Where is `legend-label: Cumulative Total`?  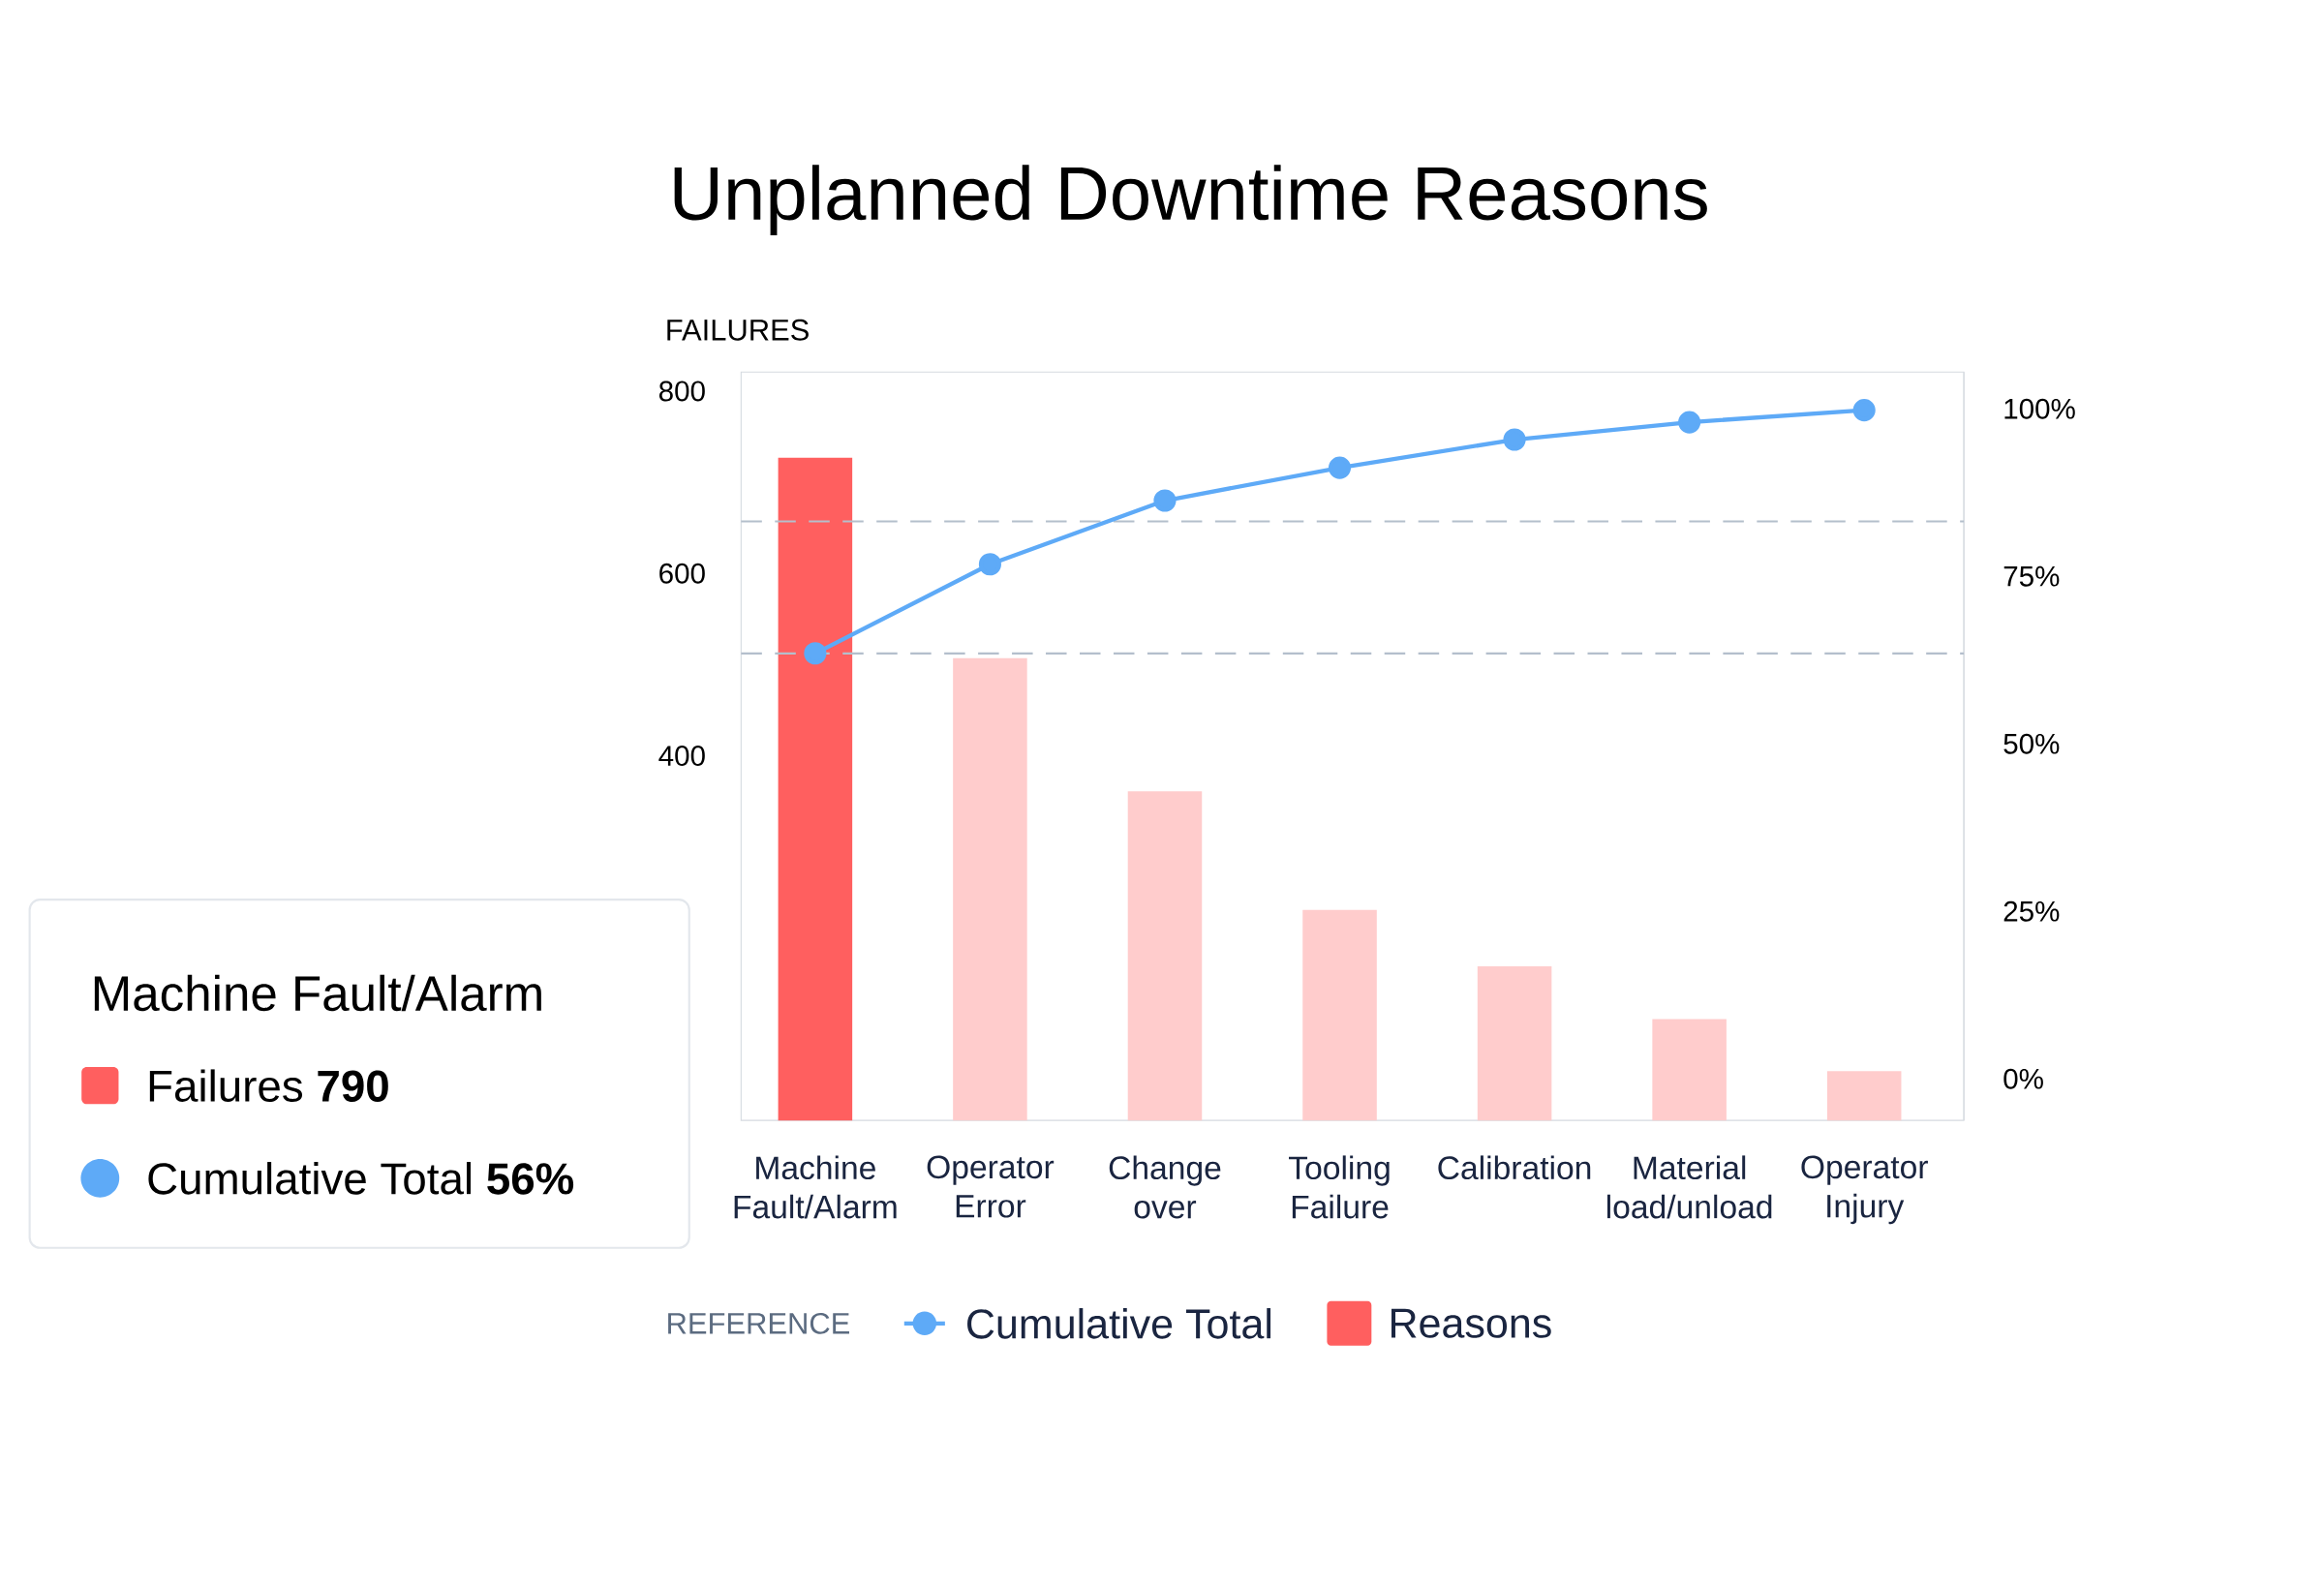
legend-label: Cumulative Total is located at coordinates (1119, 1324).